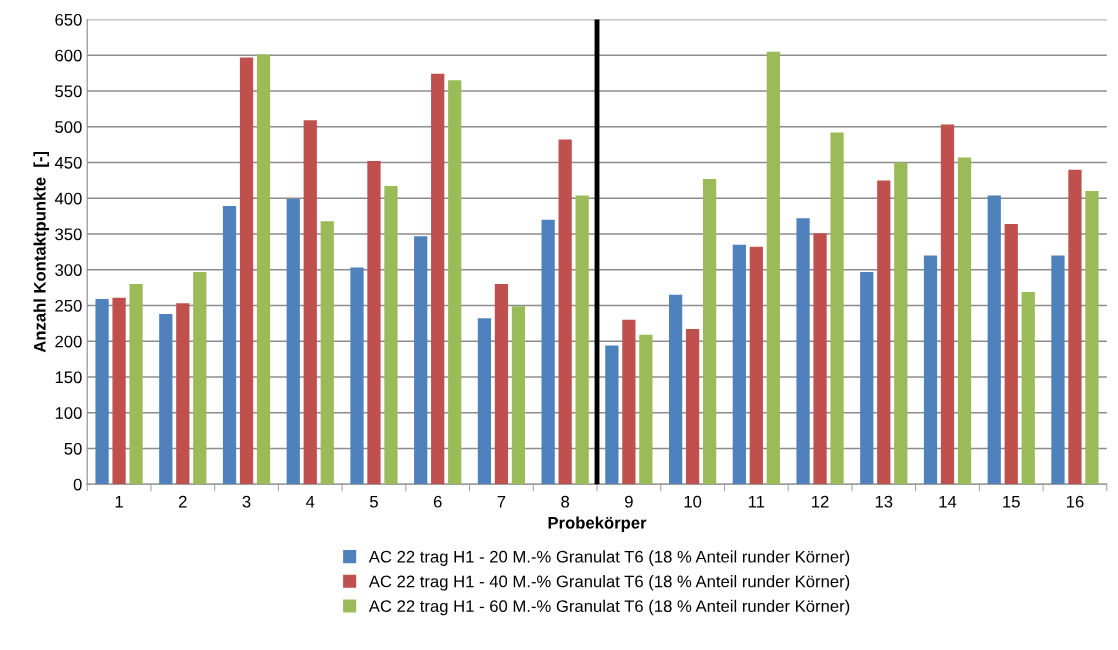 This screenshot has height=650, width=1118. What do you see at coordinates (884, 501) in the screenshot?
I see `x-tick-label: 13` at bounding box center [884, 501].